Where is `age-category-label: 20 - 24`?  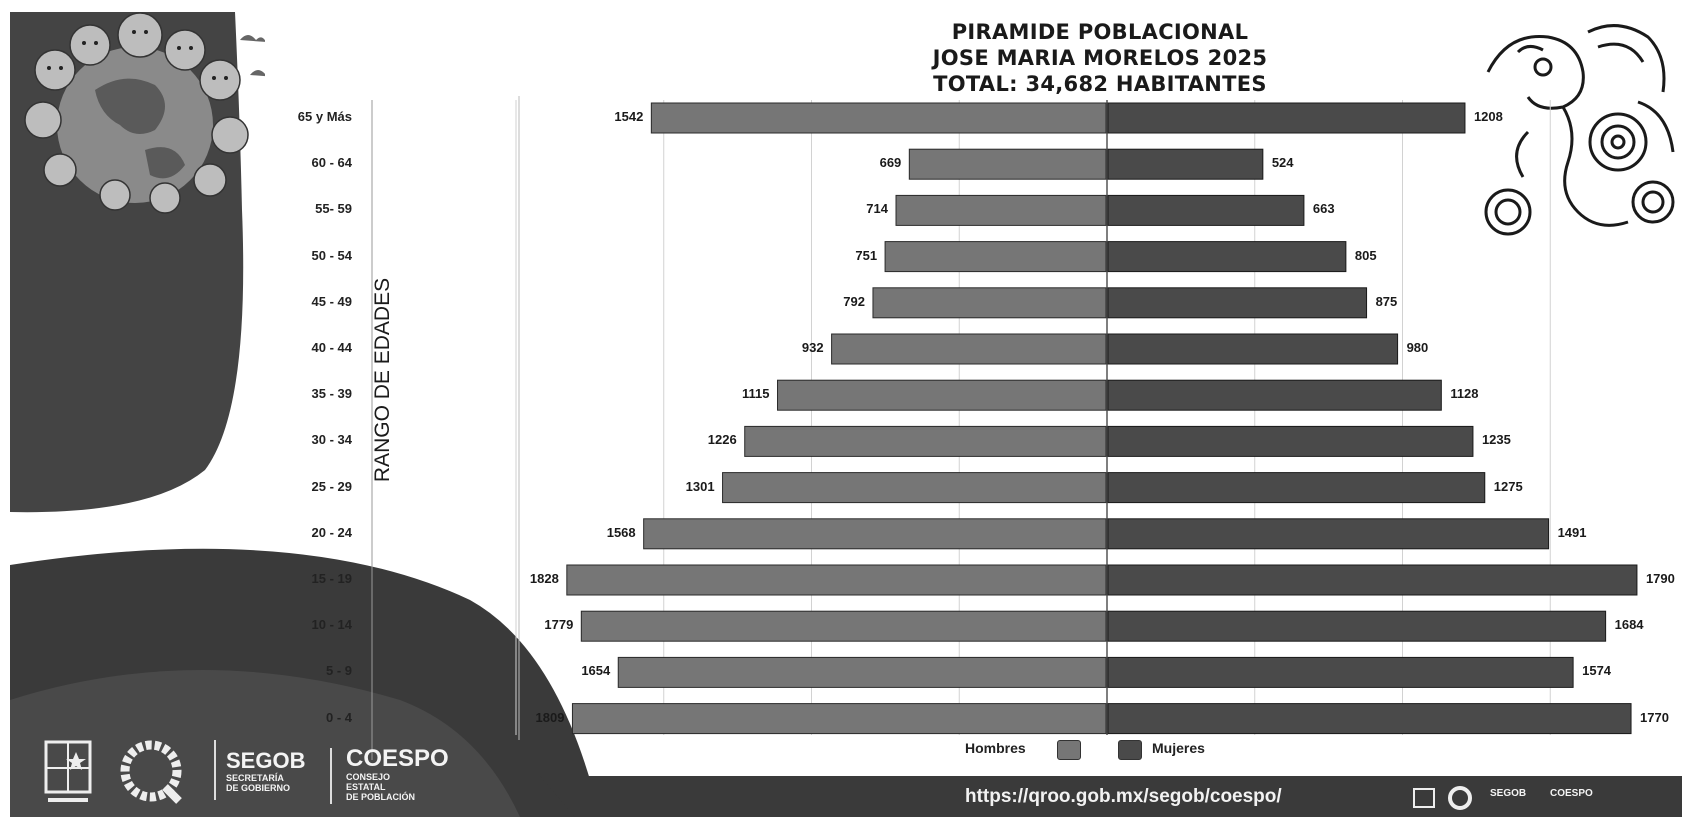
age-category-label: 20 - 24 is located at coordinates (331, 532).